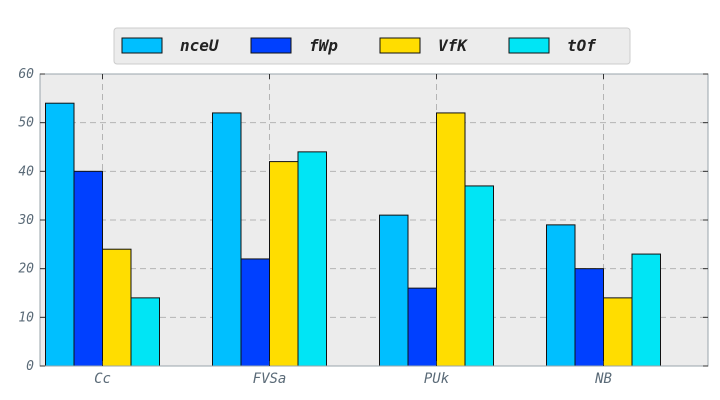 The width and height of the screenshot is (720, 400). What do you see at coordinates (323, 45) in the screenshot?
I see `legend-label-fWp: fWp` at bounding box center [323, 45].